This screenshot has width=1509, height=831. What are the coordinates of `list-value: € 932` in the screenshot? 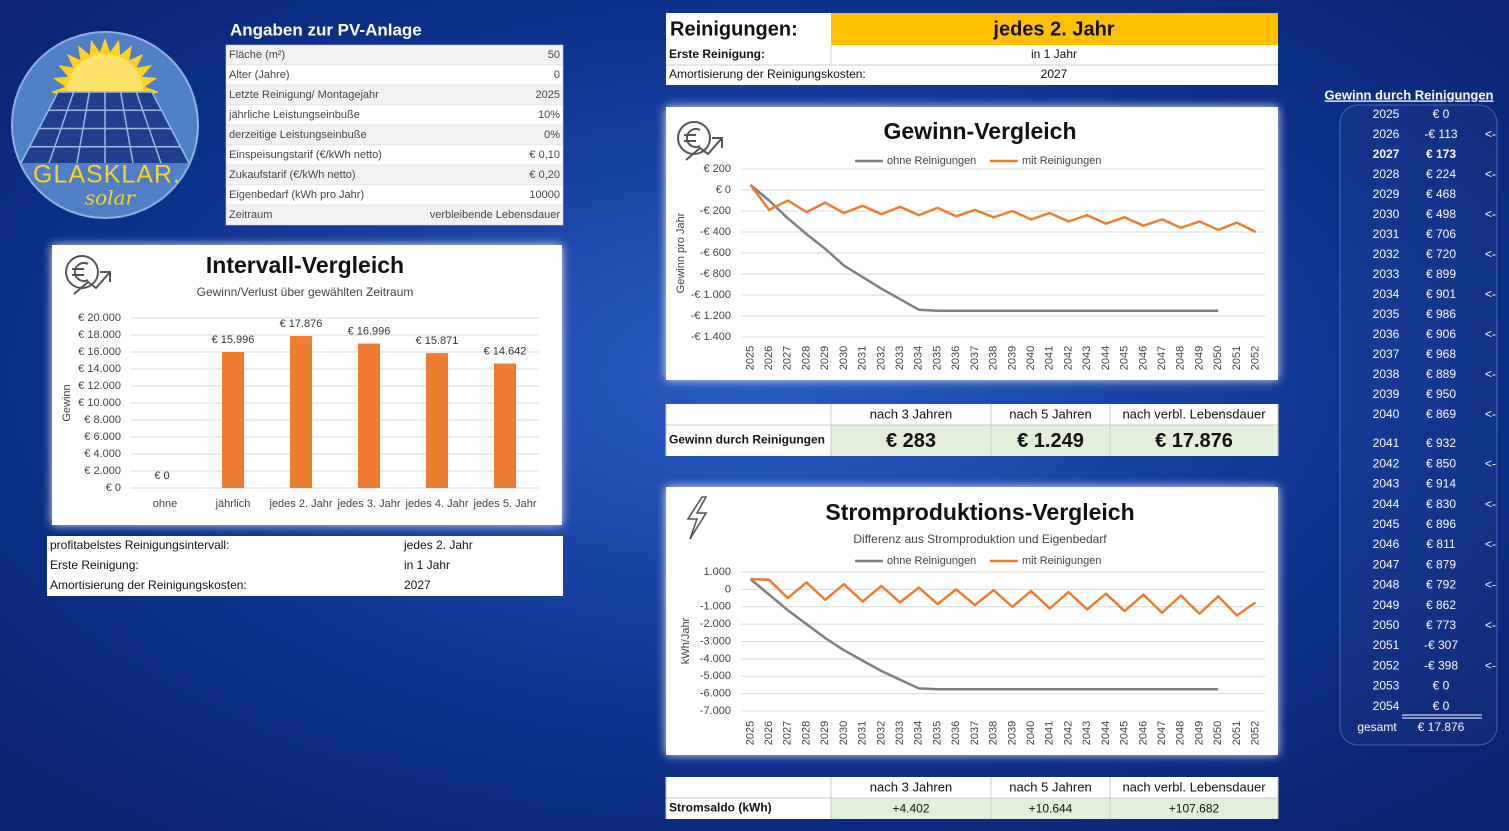 It's located at (1441, 443).